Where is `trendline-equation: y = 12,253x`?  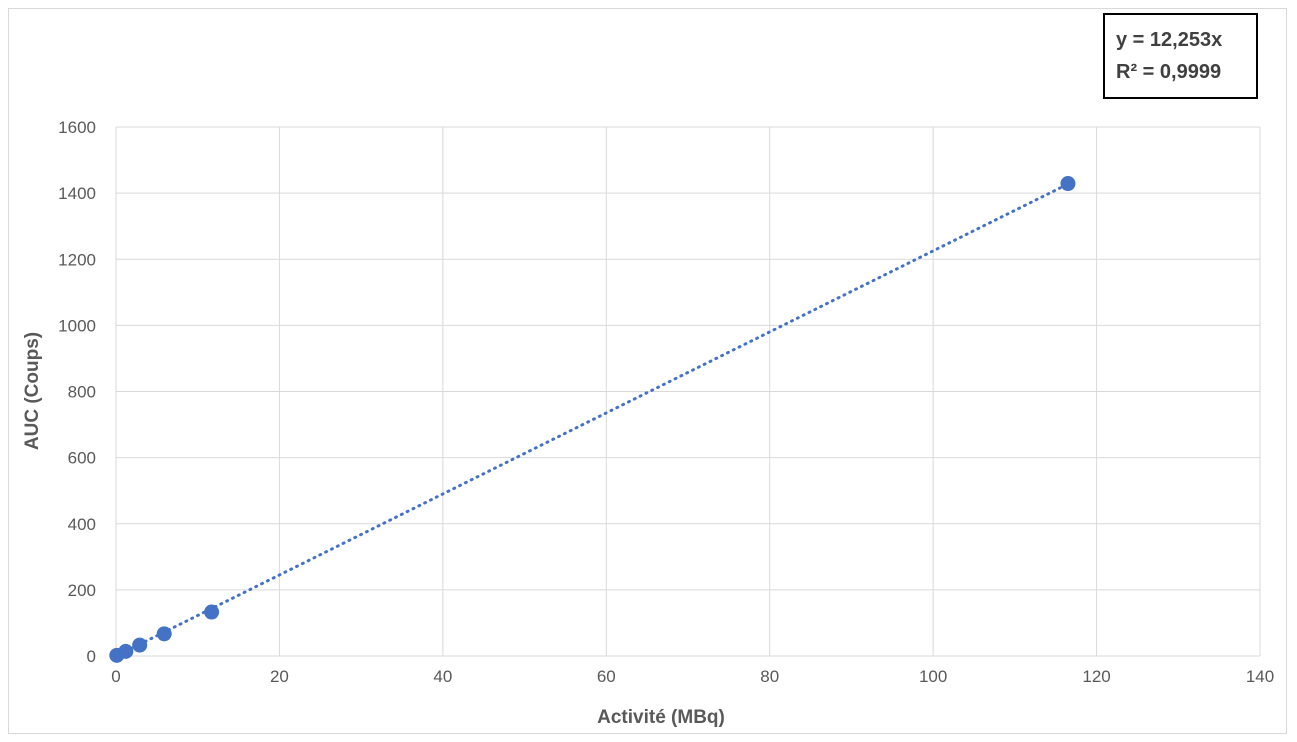
trendline-equation: y = 12,253x is located at coordinates (1169, 40).